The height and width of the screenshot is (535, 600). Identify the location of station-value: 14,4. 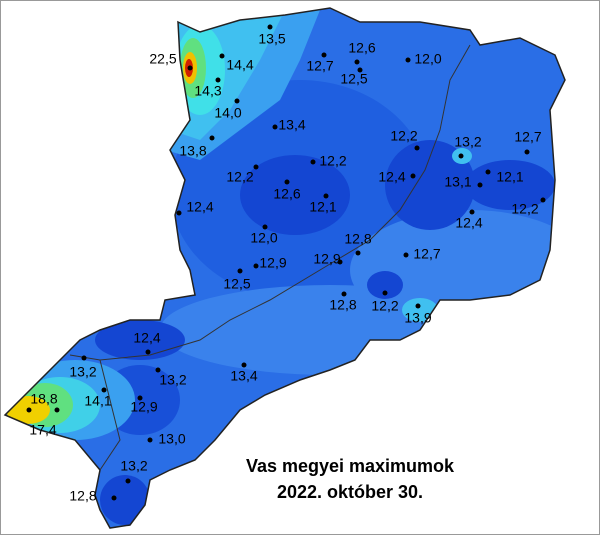
(239, 65).